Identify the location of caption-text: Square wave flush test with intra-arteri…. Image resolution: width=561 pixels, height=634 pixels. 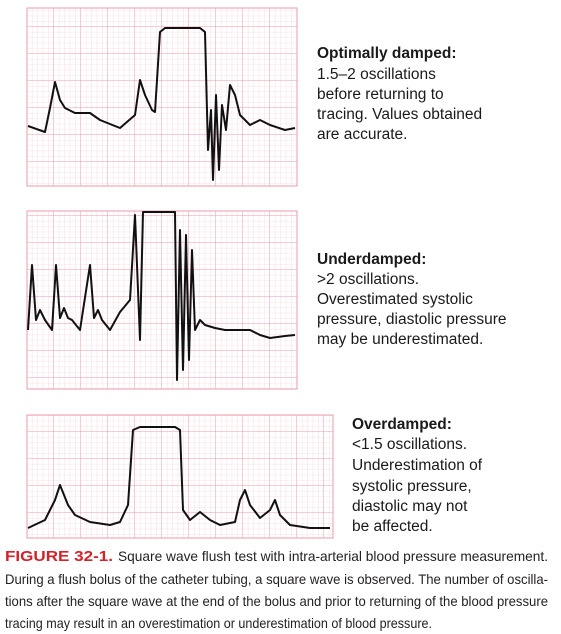
(333, 556).